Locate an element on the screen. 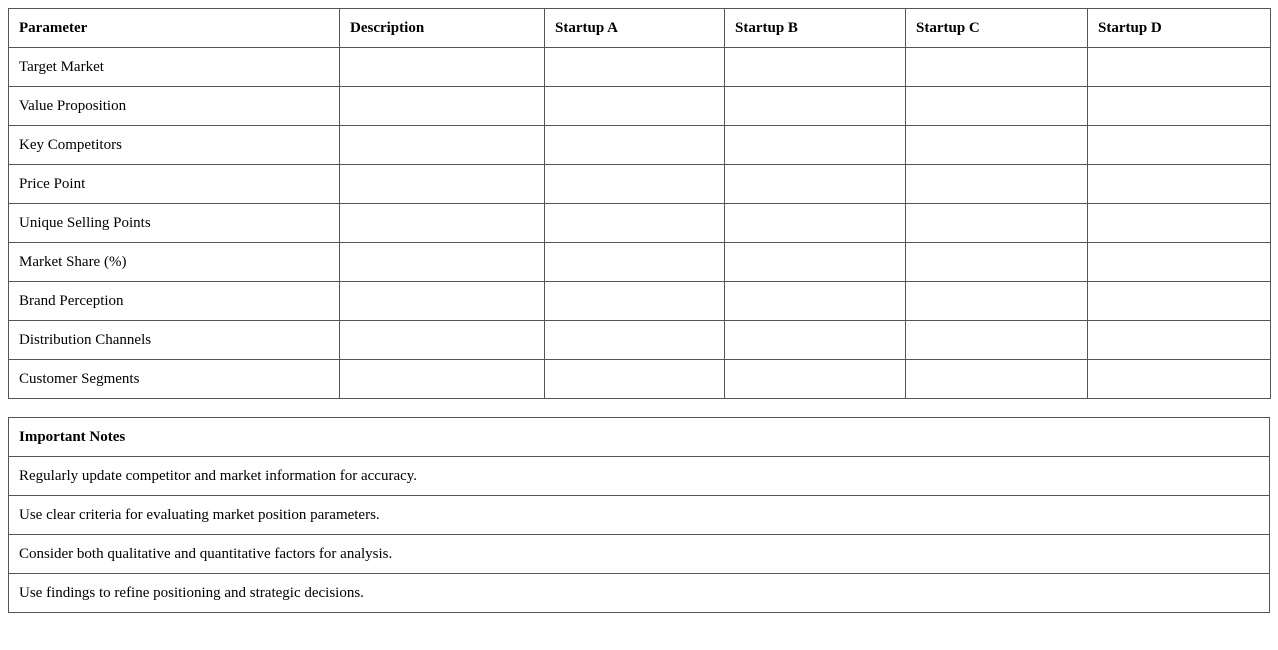 Image resolution: width=1278 pixels, height=650 pixels. notes-header-row: Important Notes is located at coordinates (639, 437).